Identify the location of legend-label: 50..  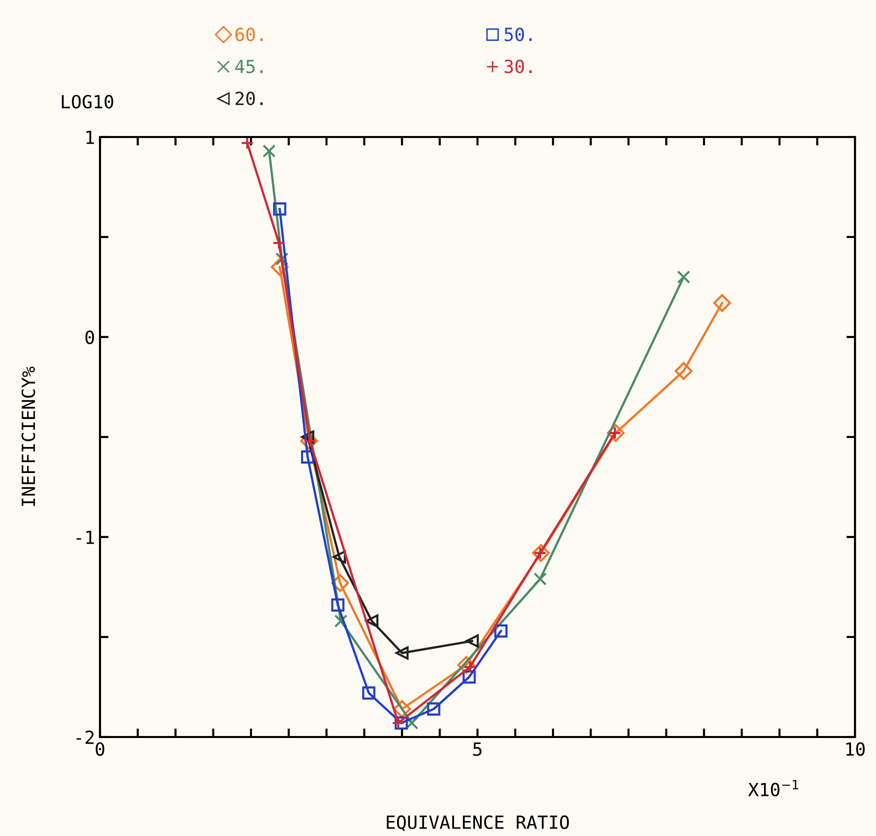
(518, 35).